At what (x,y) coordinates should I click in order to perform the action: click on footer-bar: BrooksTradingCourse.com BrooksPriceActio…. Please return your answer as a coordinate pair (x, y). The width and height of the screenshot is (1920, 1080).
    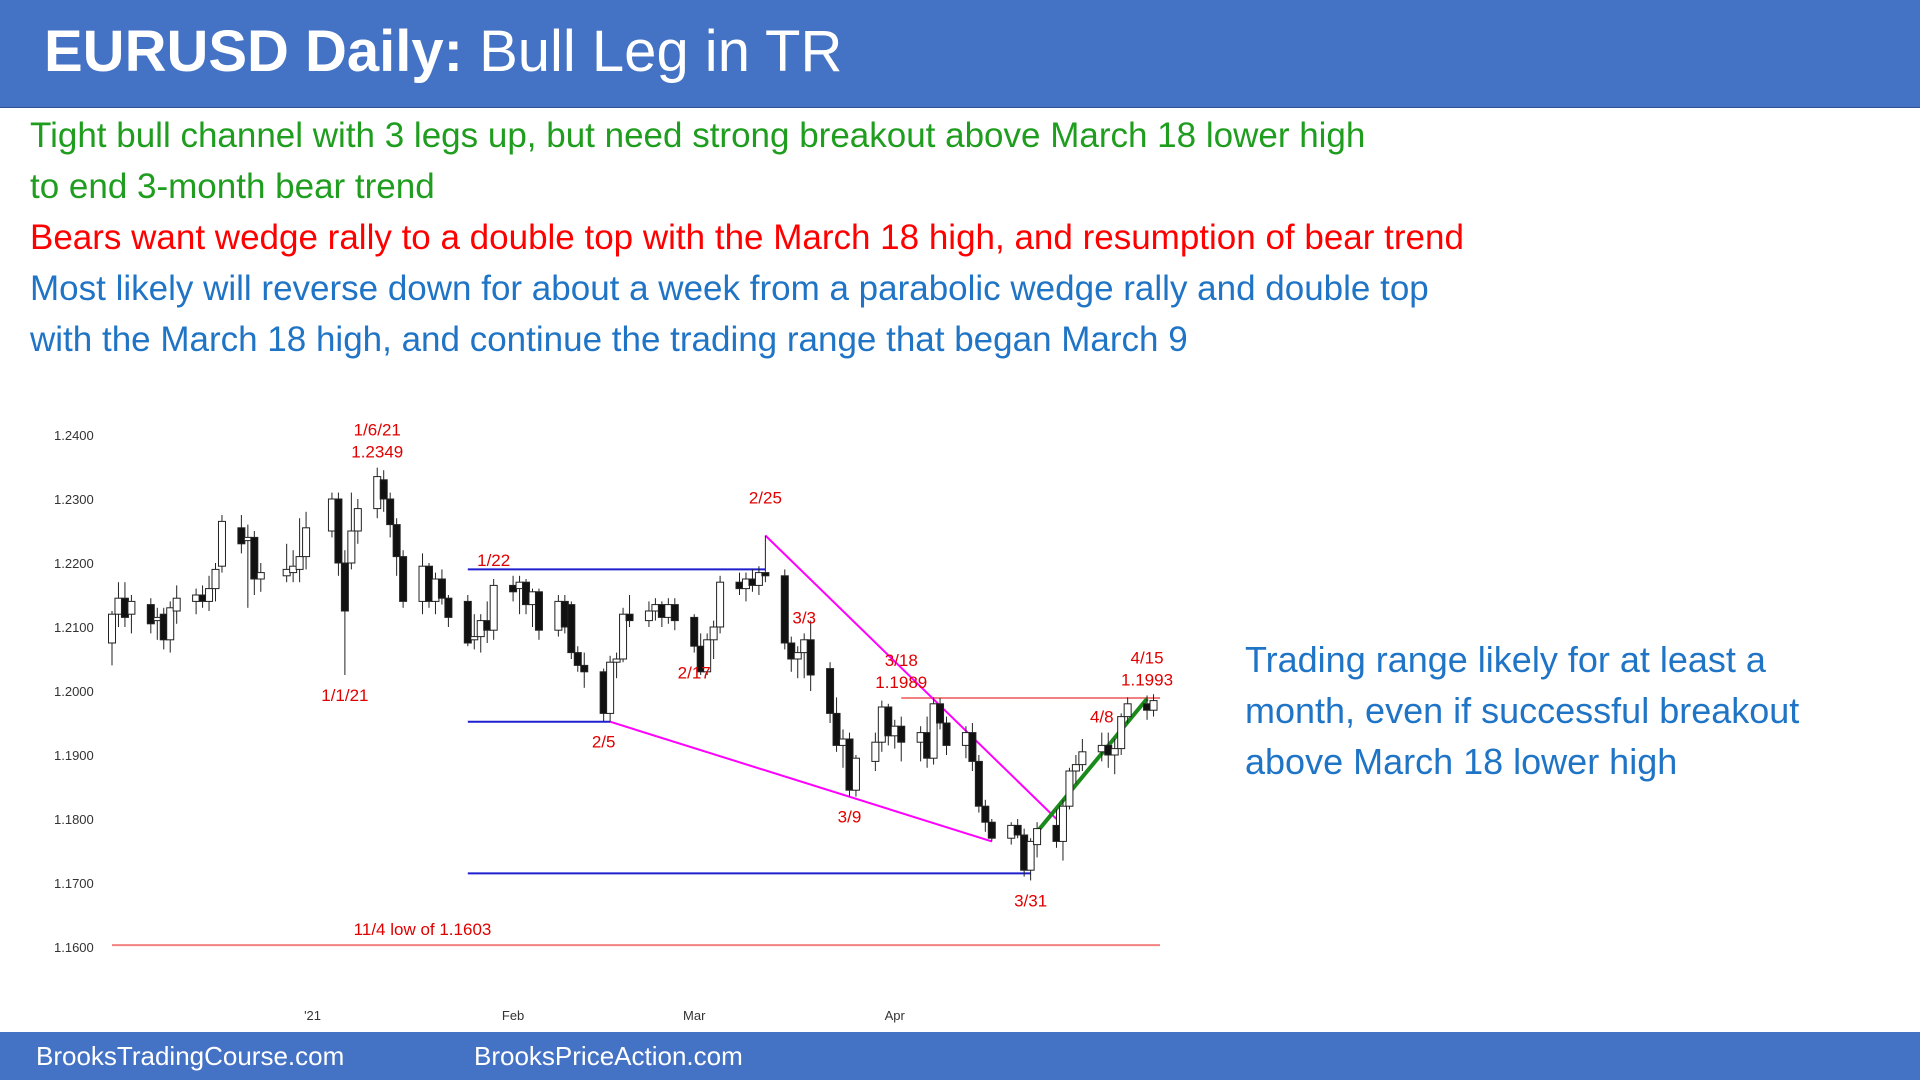
    Looking at the image, I should click on (960, 1056).